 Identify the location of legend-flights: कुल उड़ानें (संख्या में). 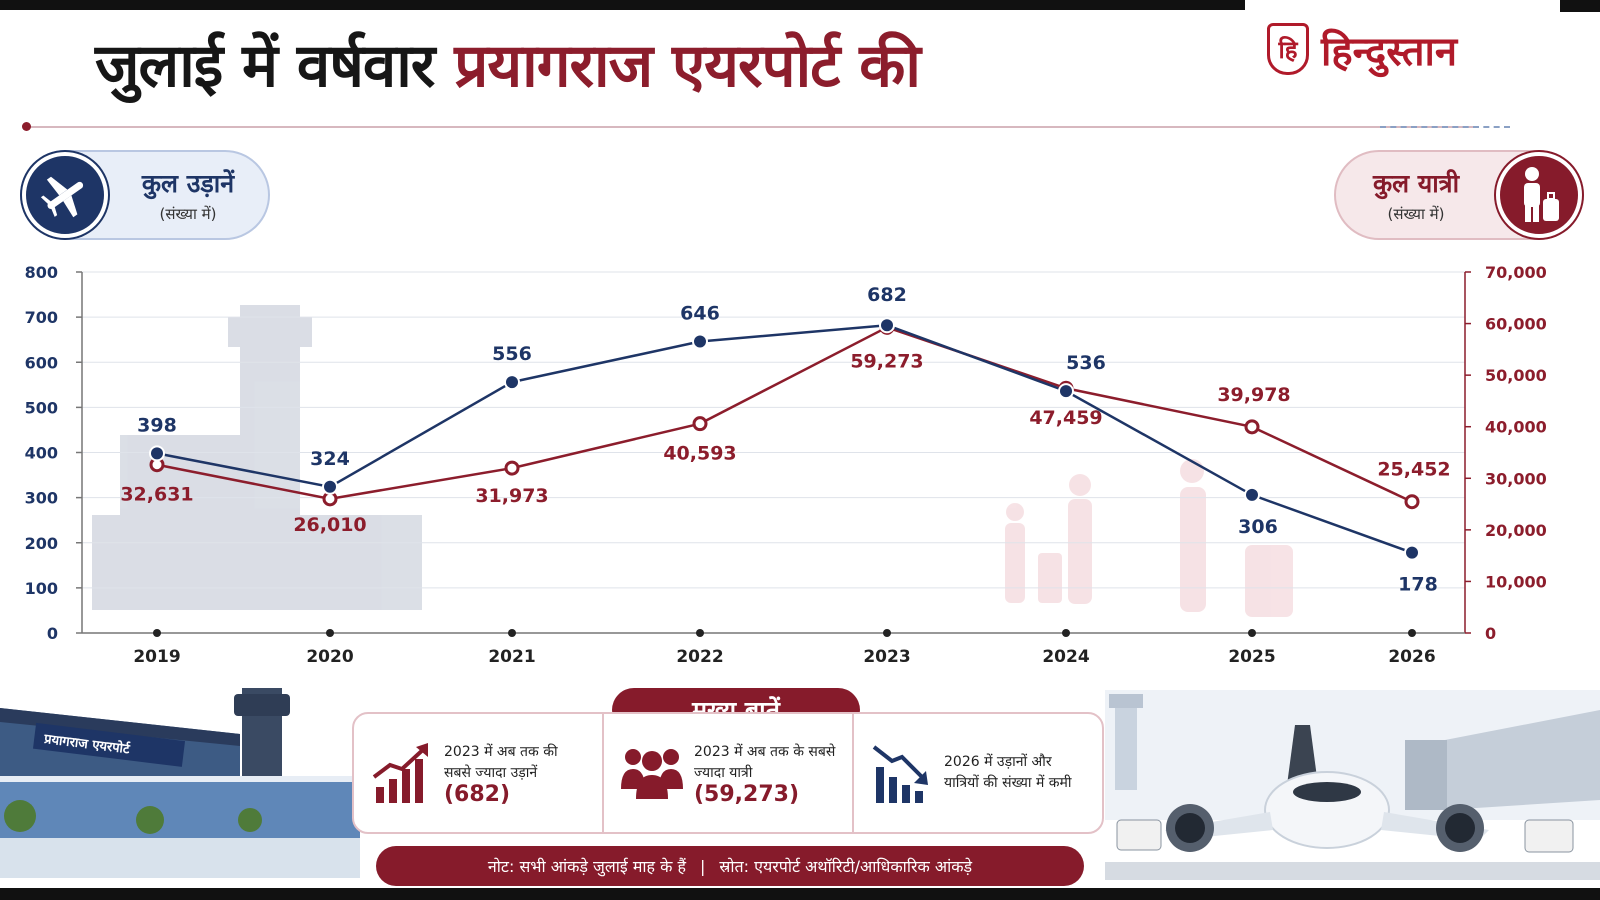
(145, 195).